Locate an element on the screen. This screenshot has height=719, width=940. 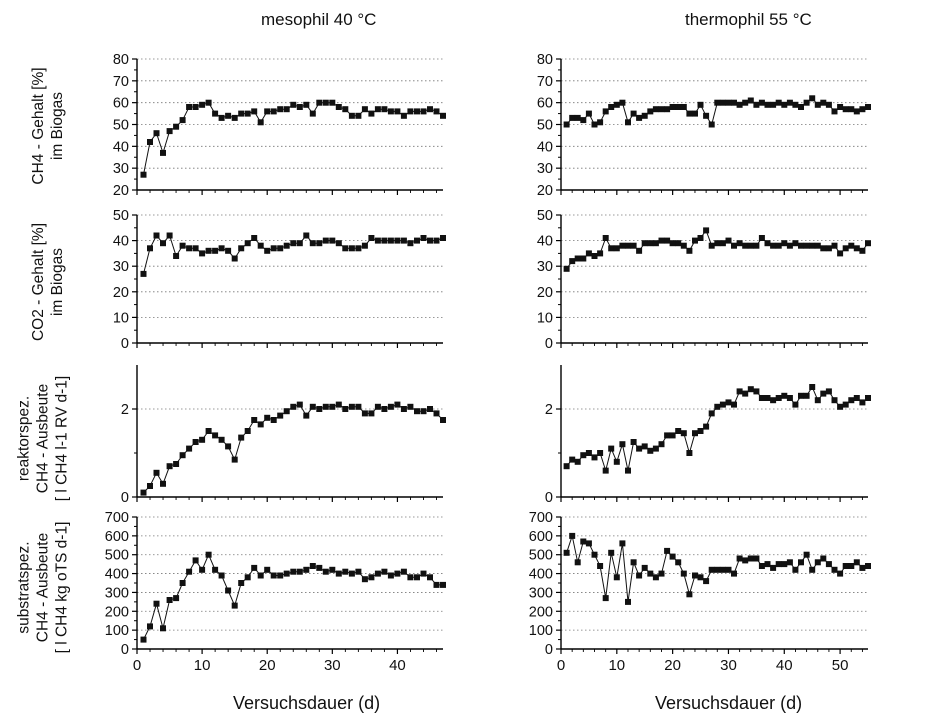
panel-thermophil-row4-xtick-label: 50 is located at coordinates (840, 665).